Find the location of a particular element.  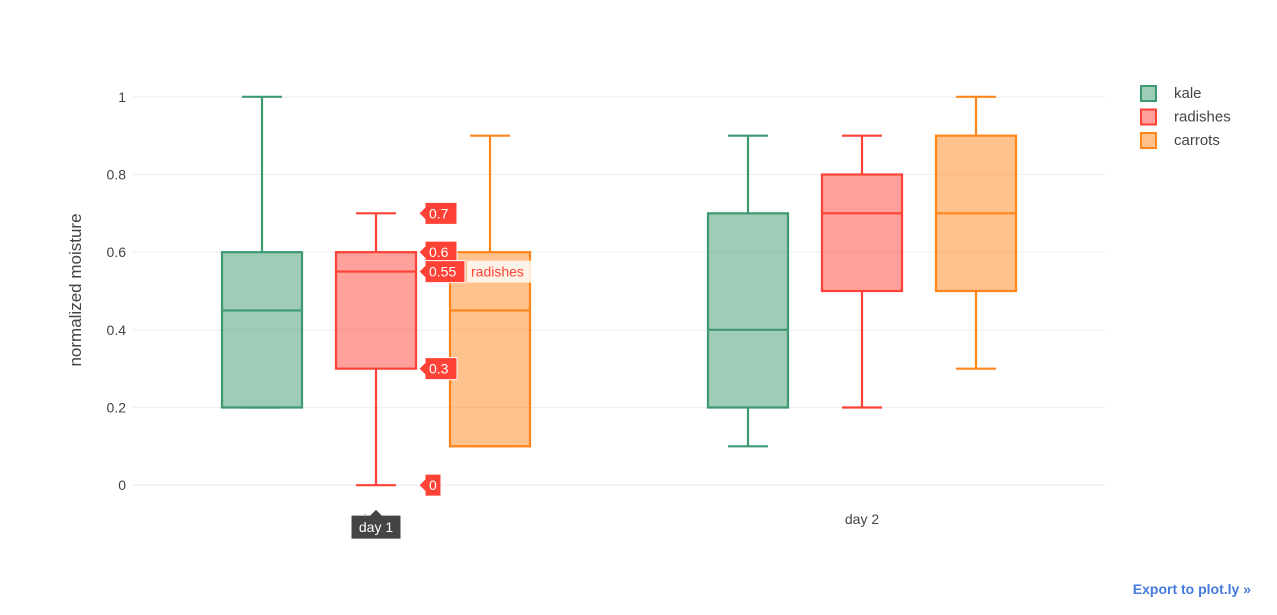

hover-label: 0.3 is located at coordinates (438, 369).